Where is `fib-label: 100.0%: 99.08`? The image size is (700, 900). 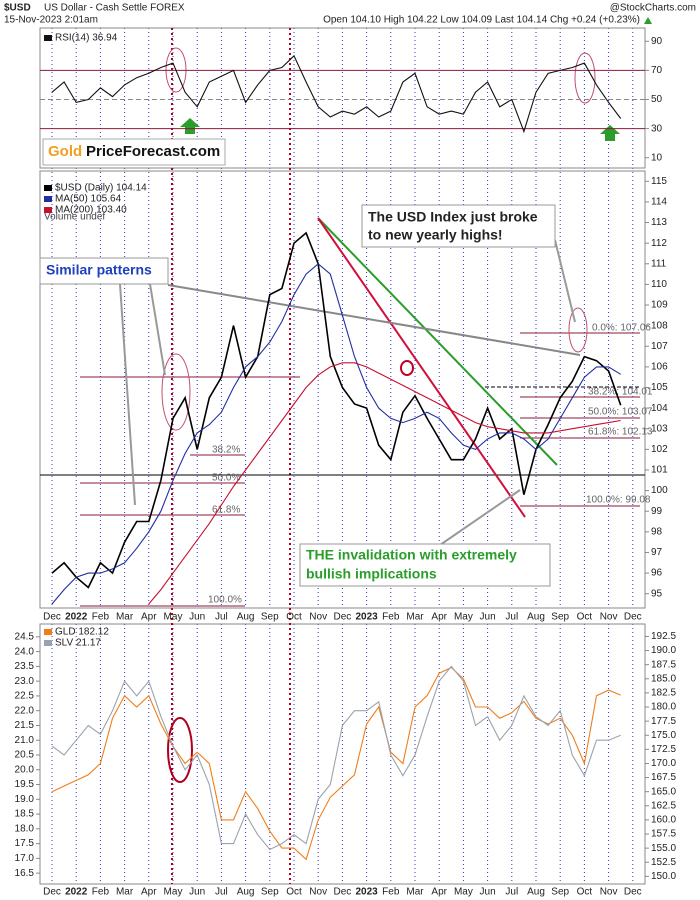
fib-label: 100.0%: 99.08 is located at coordinates (618, 500).